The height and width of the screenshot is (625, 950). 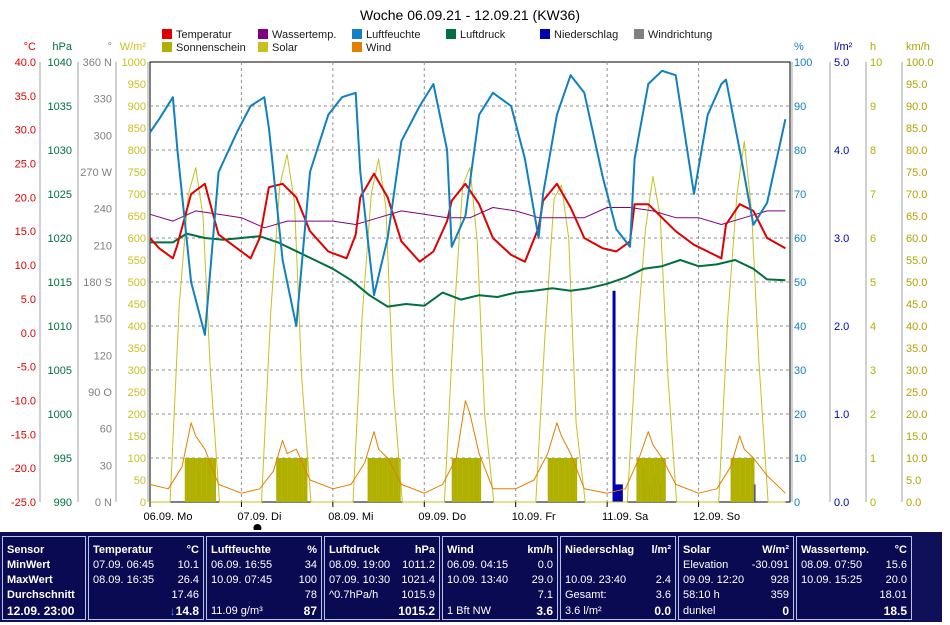 I want to click on rain-max-value: 2.4, so click(x=663, y=580).